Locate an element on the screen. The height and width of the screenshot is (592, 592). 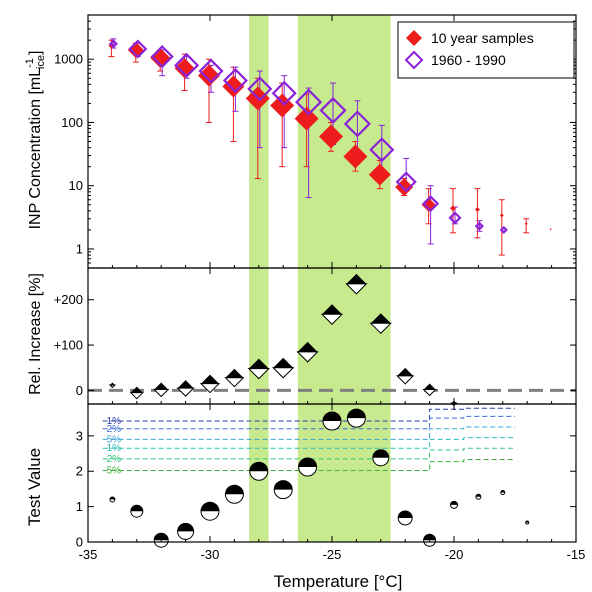
y-tick-label-2-2: 2 is located at coordinates (79, 471).